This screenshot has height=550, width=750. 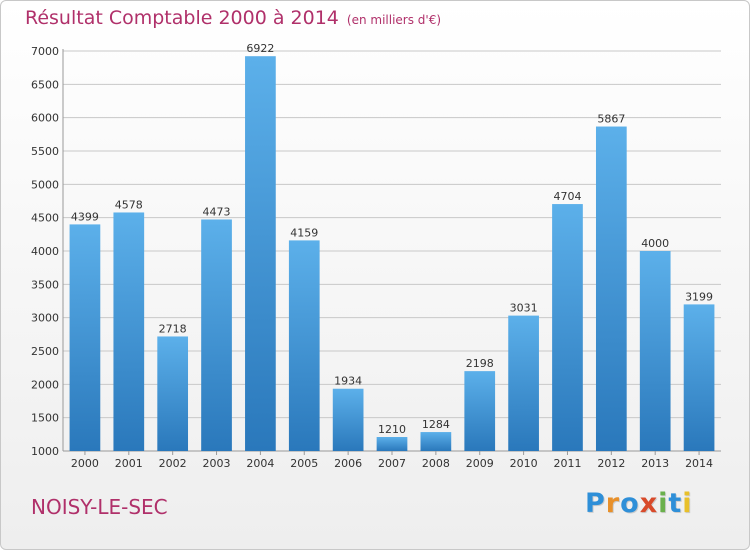 What do you see at coordinates (436, 463) in the screenshot?
I see `x-tick-label: 2008` at bounding box center [436, 463].